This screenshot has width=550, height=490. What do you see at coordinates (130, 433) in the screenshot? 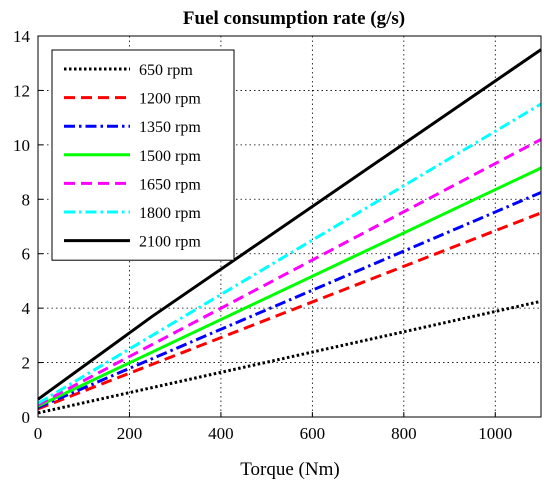
I see `x-tick-label: 200` at bounding box center [130, 433].